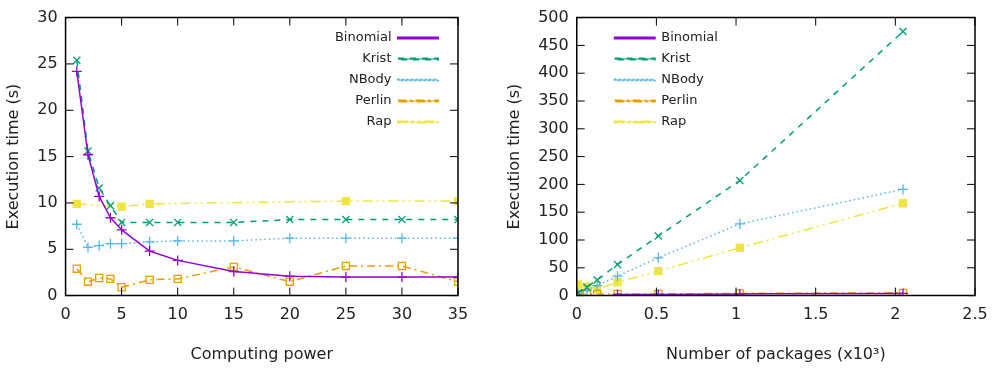 The height and width of the screenshot is (372, 1002). I want to click on x-axis-title: Computing power, so click(262, 353).